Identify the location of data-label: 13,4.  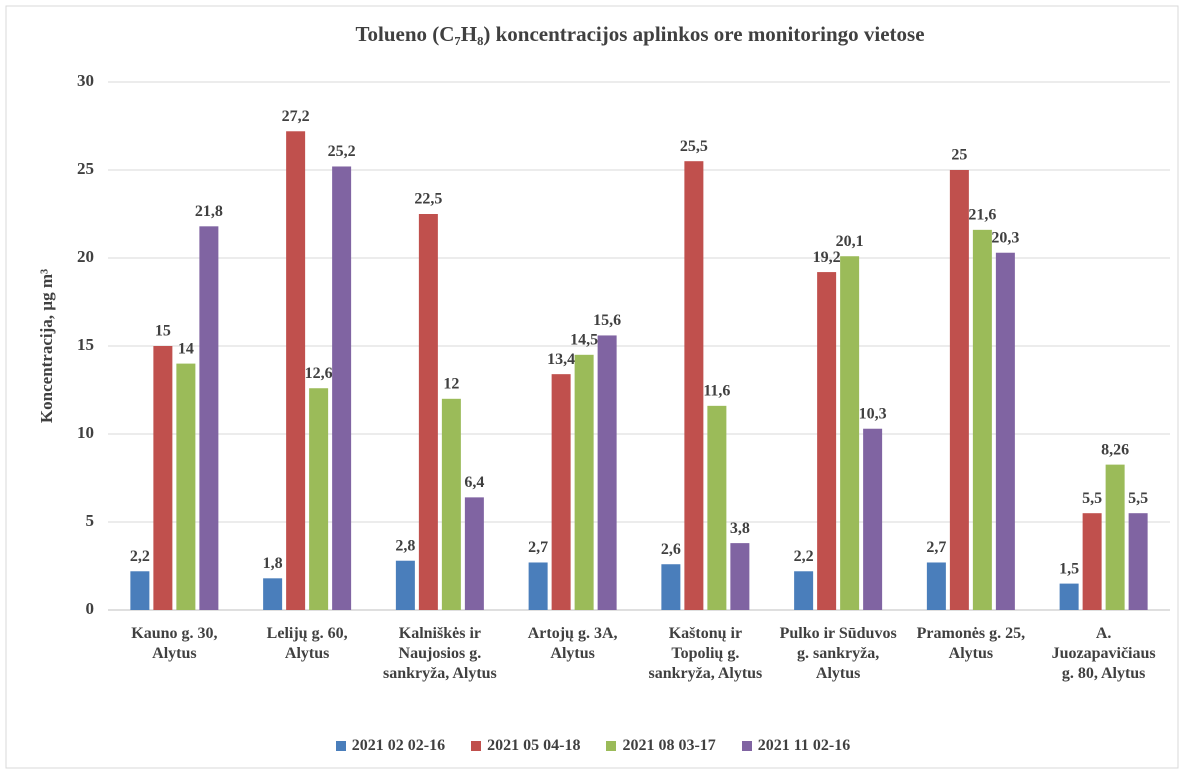
(561, 359).